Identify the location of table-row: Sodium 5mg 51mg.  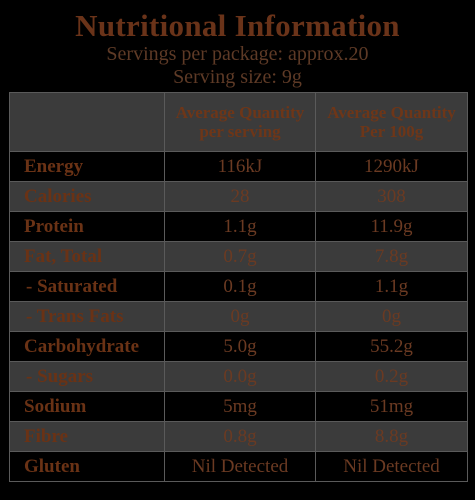
(238, 406).